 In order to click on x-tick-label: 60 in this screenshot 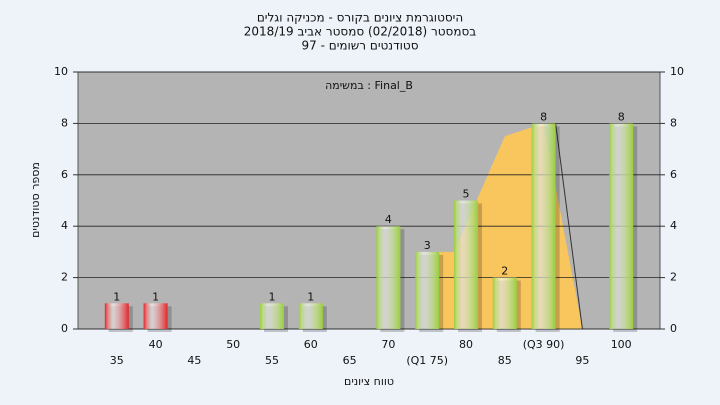, I will do `click(311, 344)`.